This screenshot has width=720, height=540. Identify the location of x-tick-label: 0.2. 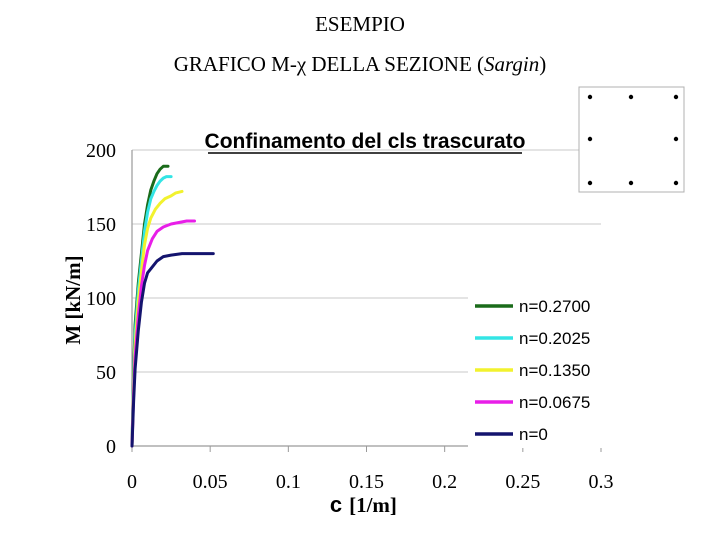
(444, 482).